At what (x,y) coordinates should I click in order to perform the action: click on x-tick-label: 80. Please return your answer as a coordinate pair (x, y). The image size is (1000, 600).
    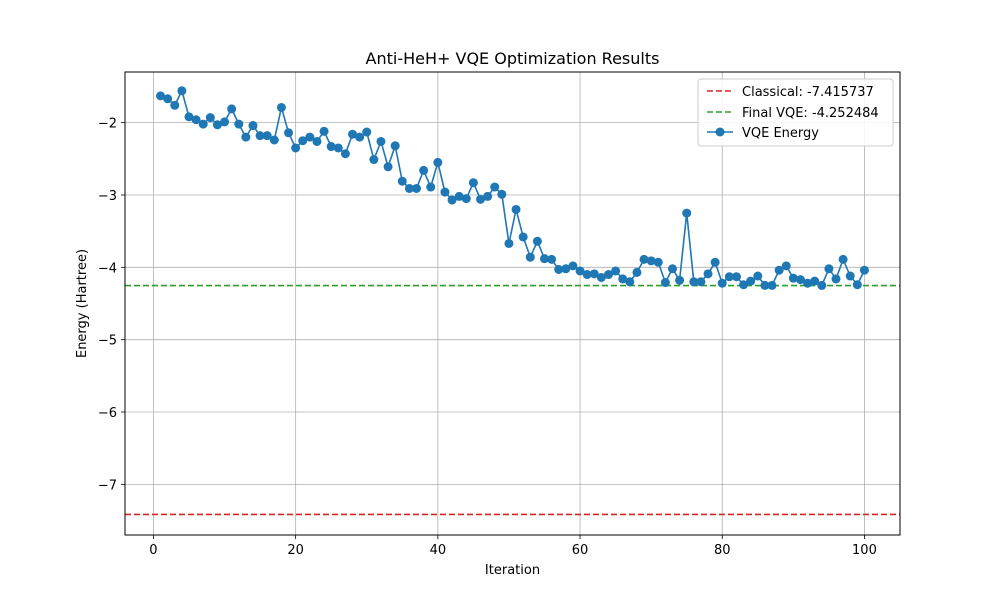
    Looking at the image, I should click on (722, 550).